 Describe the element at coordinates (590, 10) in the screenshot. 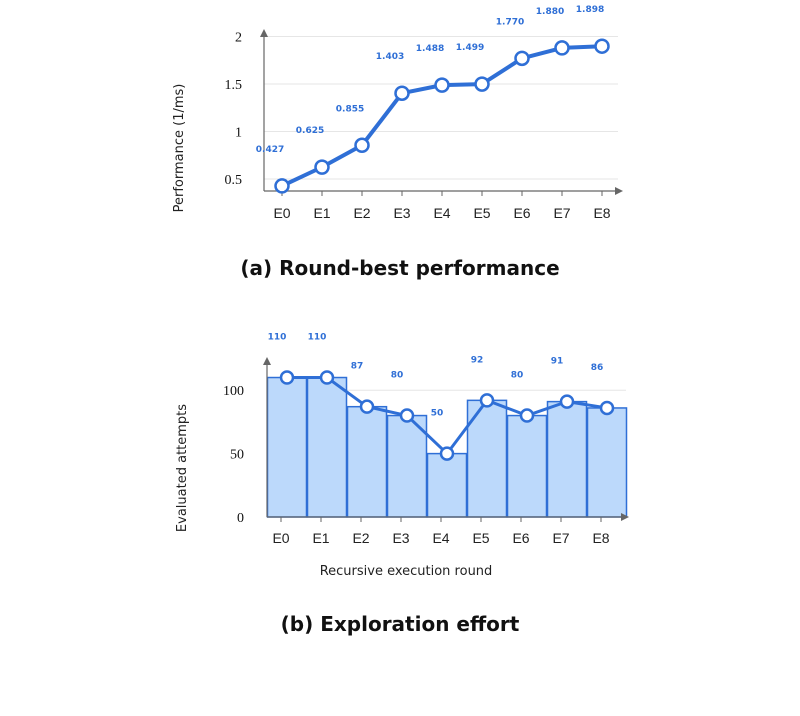

I see `data-label: 1.898` at that location.